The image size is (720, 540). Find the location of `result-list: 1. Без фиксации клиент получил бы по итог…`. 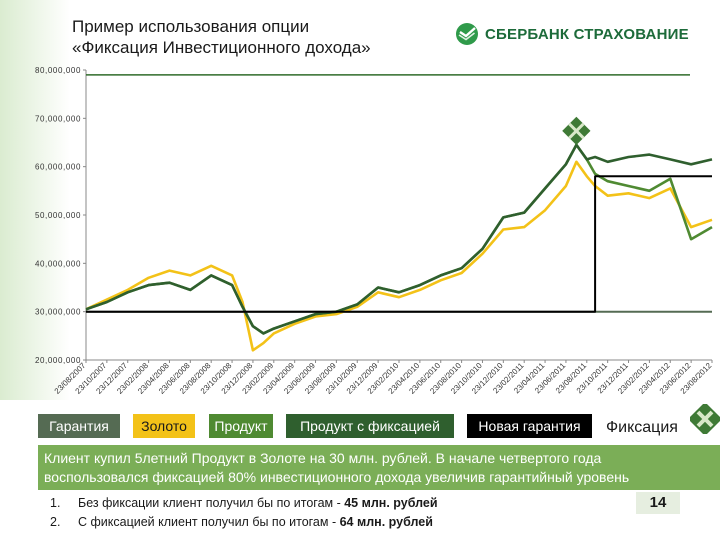

result-list: 1. Без фиксации клиент получил бы по итог… is located at coordinates (244, 513).